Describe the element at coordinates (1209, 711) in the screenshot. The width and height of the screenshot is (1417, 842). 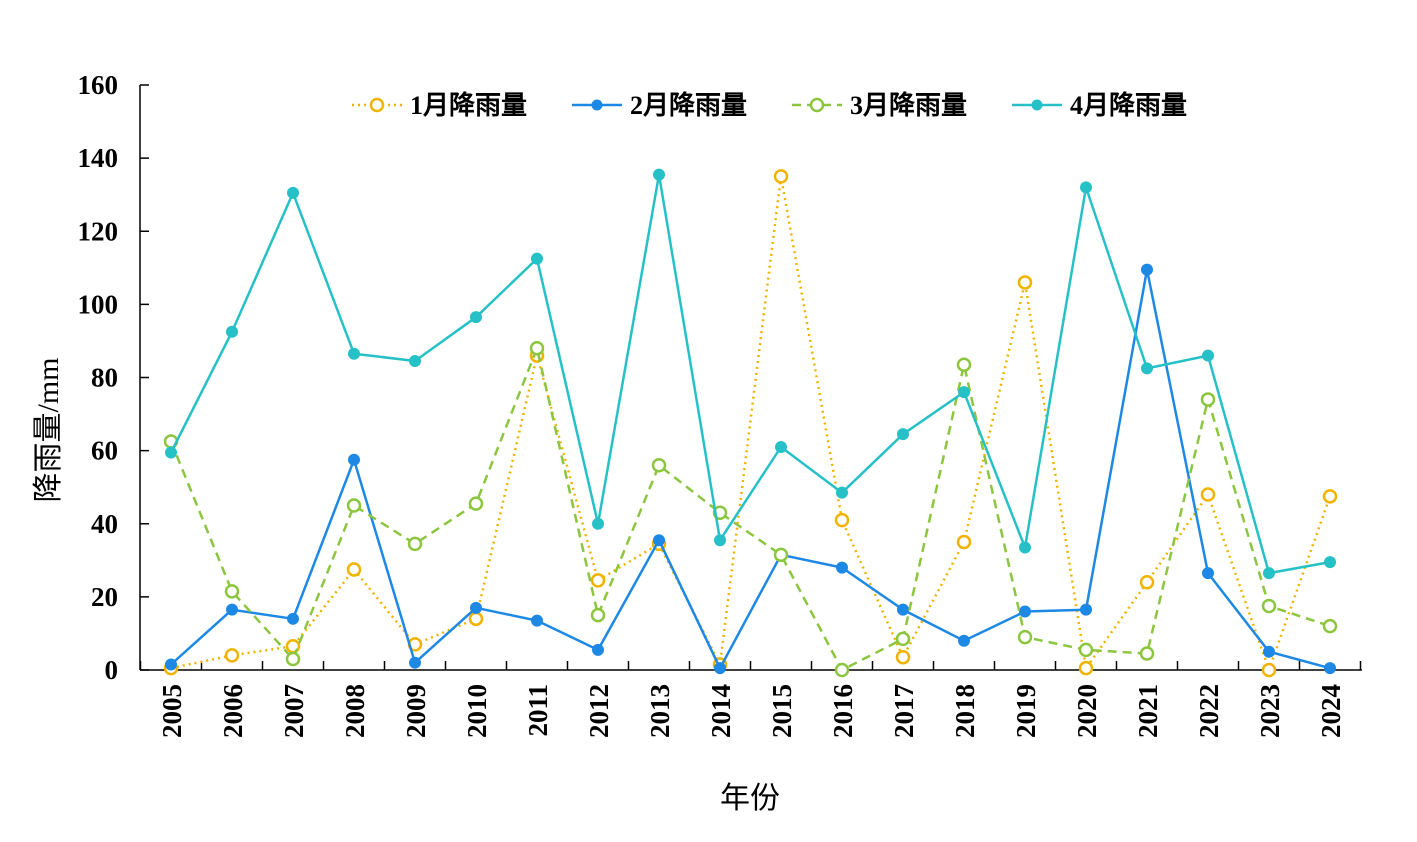
I see `x-tick-label: 2022` at that location.